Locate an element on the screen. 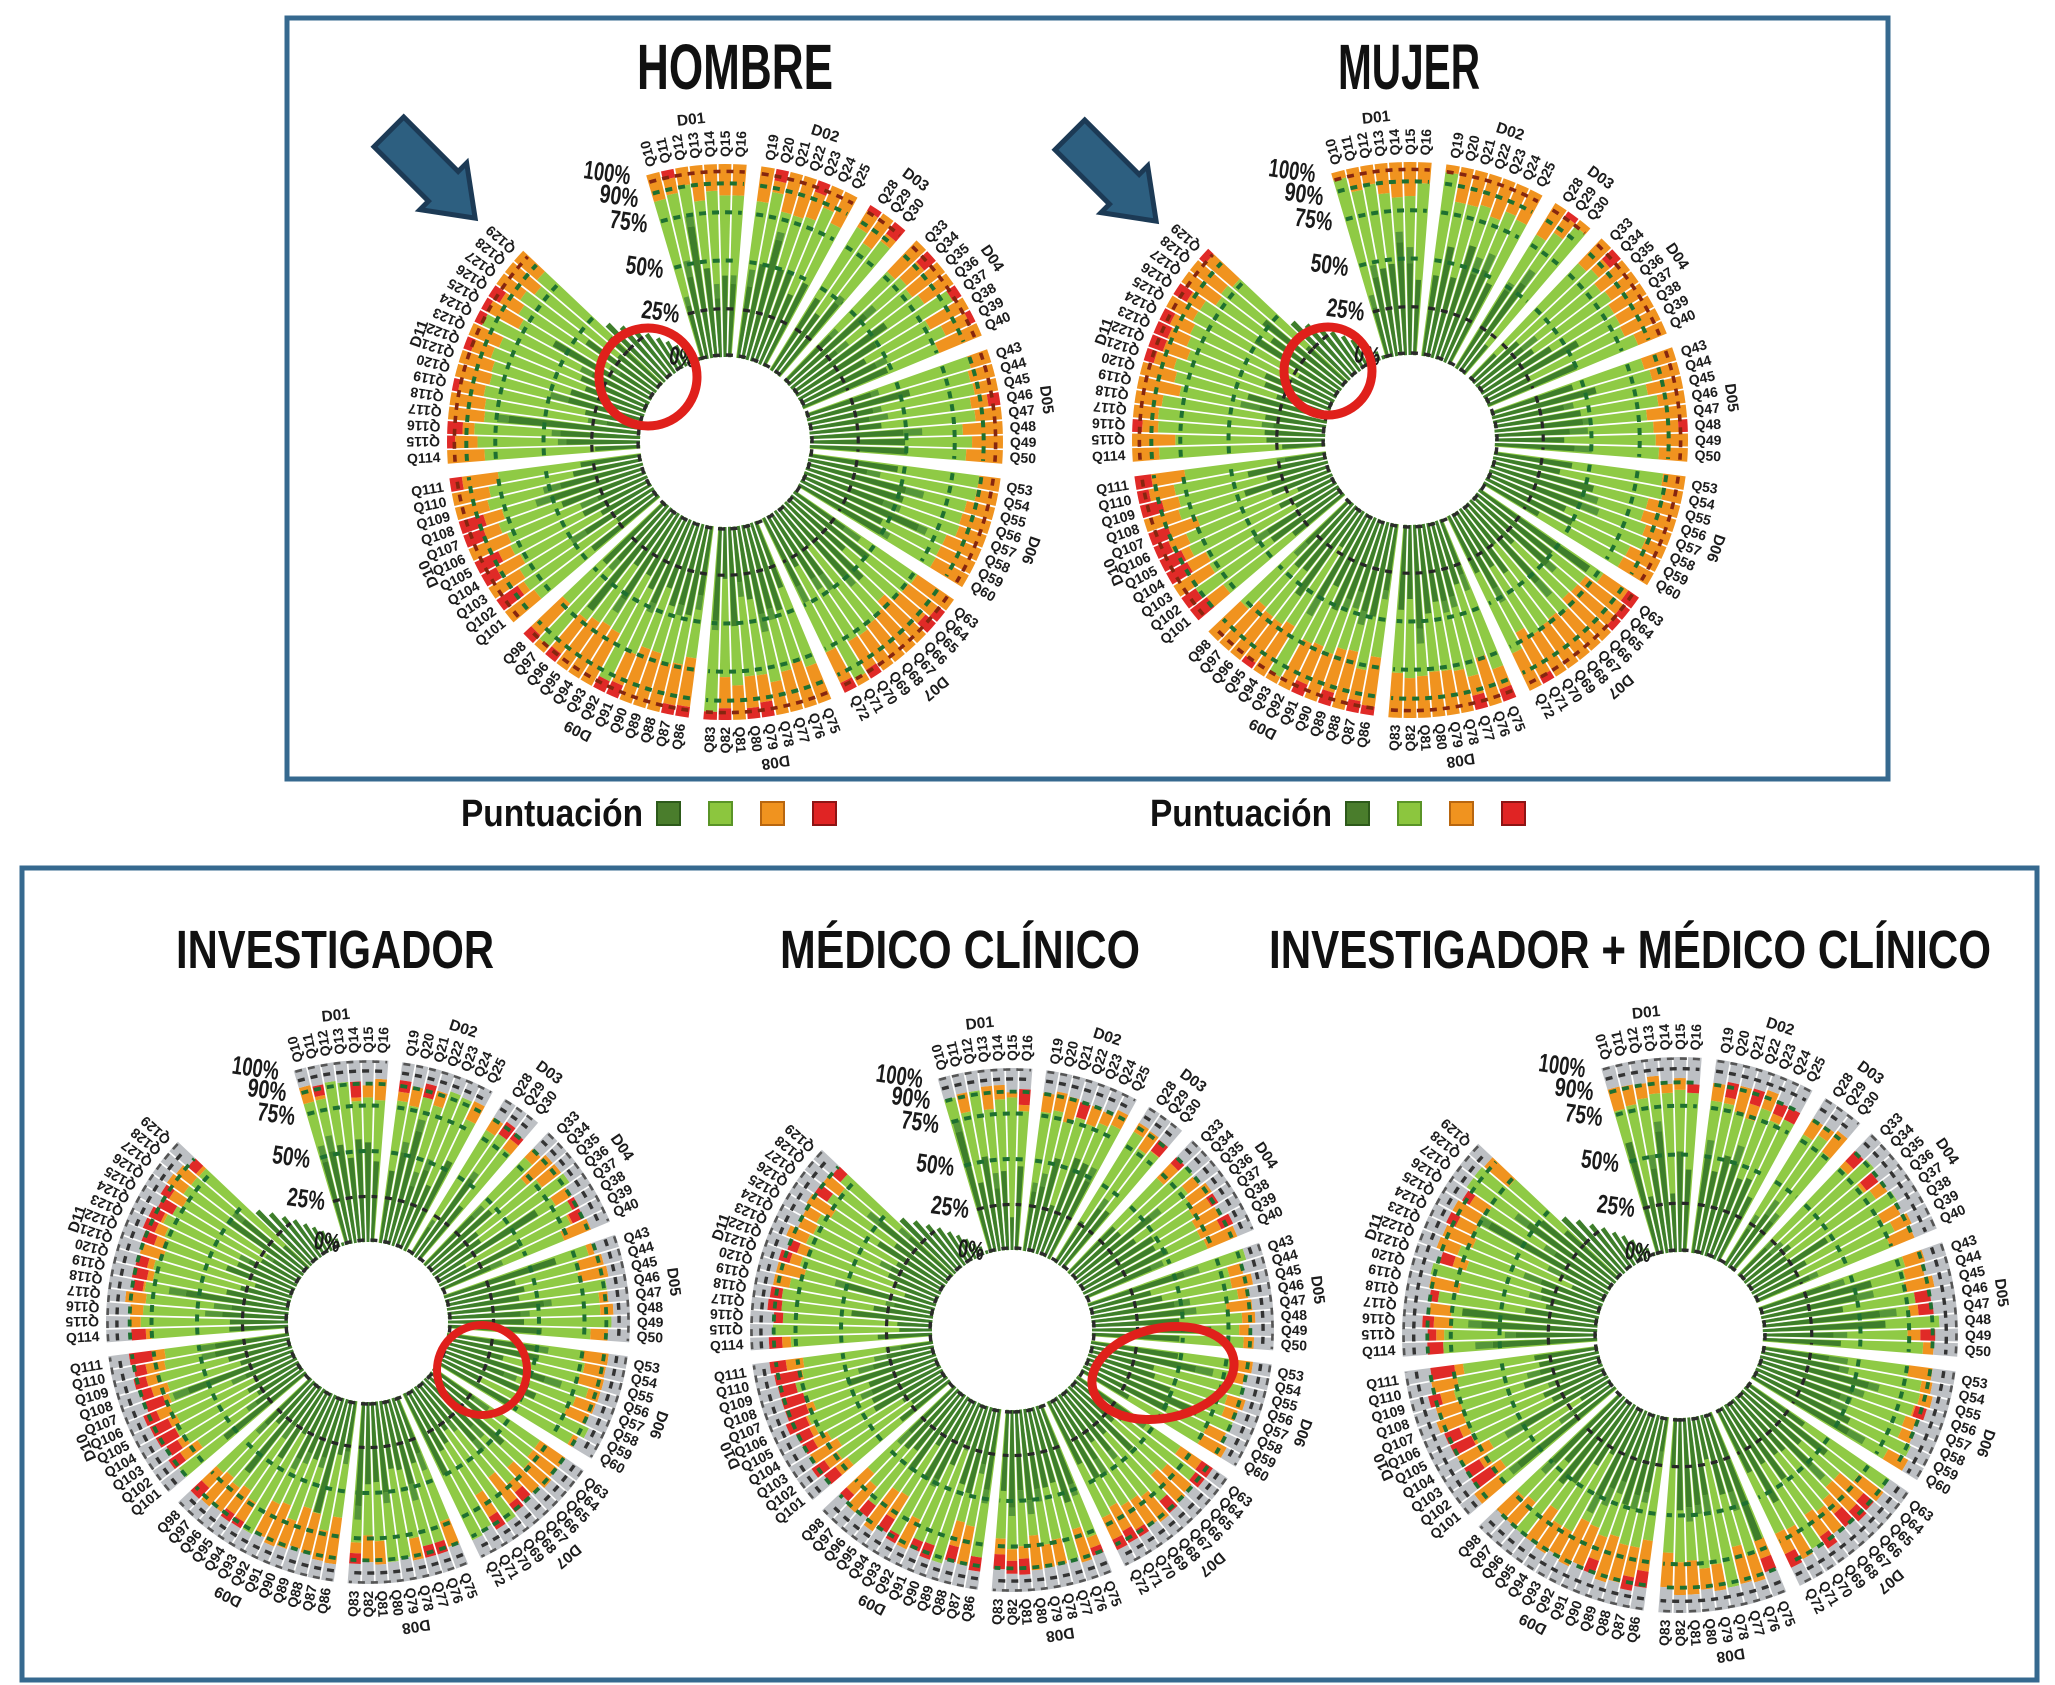 Image resolution: width=2055 pixels, height=1685 pixels. svg-text: Q111 is located at coordinates (86, 1366).